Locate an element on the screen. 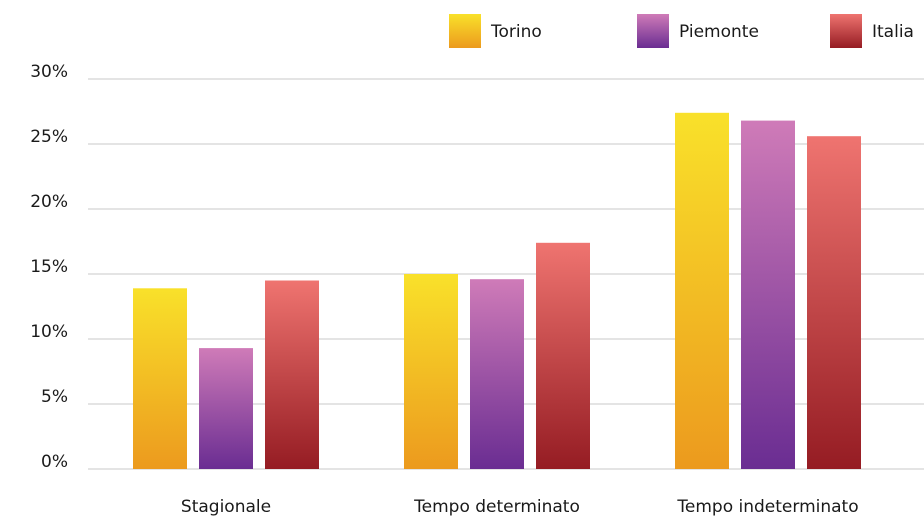 This screenshot has width=924, height=518. y-axis-ticks: 0% 5% 10% 15% 20% 25% 30% is located at coordinates (49, 267).